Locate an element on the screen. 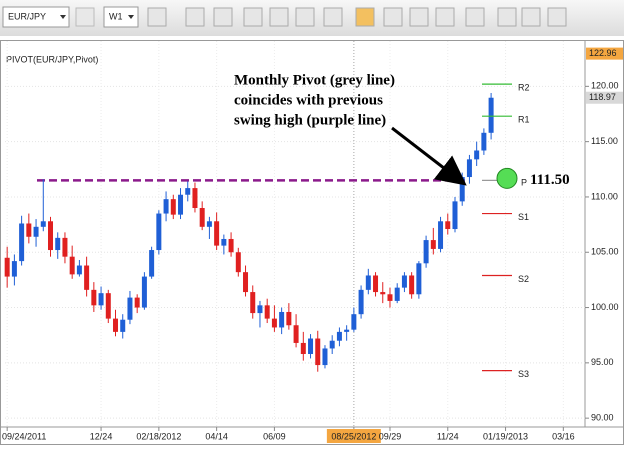  symbol-select is located at coordinates (36, 17).